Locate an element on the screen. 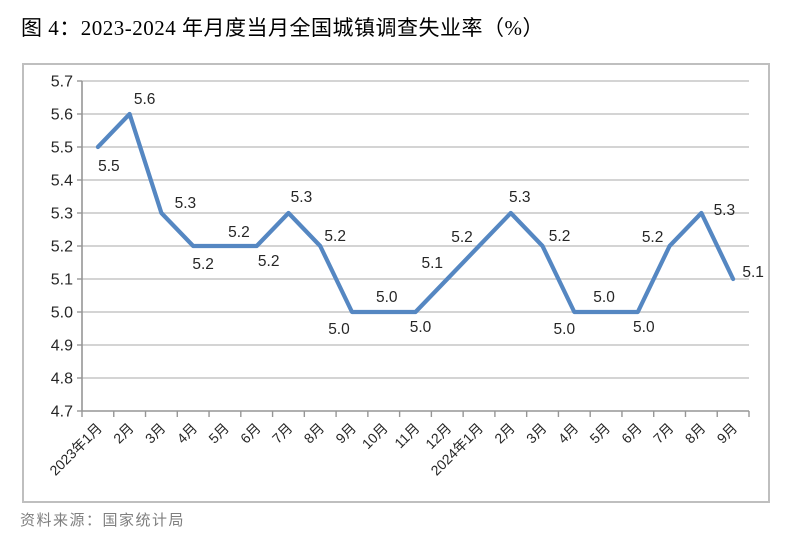 The width and height of the screenshot is (800, 541). y-axis-label: 5.3 is located at coordinates (62, 214).